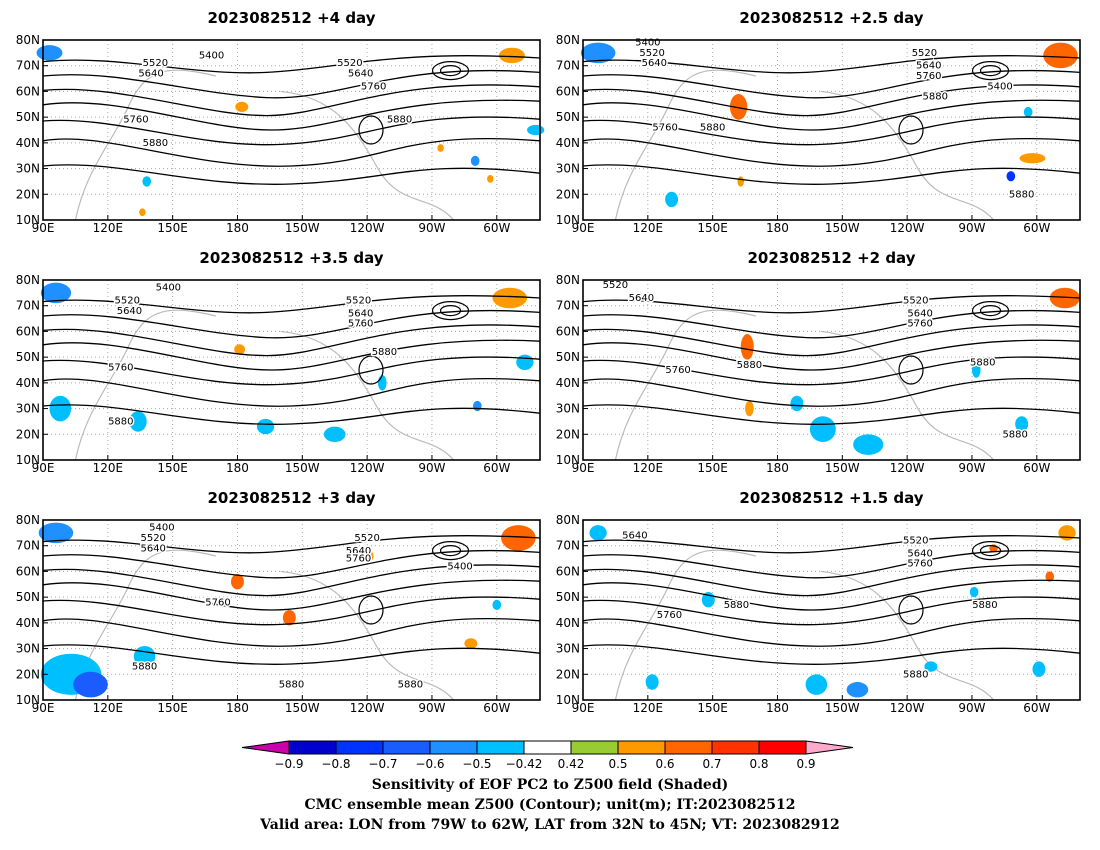 This screenshot has width=1100, height=850. I want to click on colorbar-tick-label: 0.8, so click(758, 764).